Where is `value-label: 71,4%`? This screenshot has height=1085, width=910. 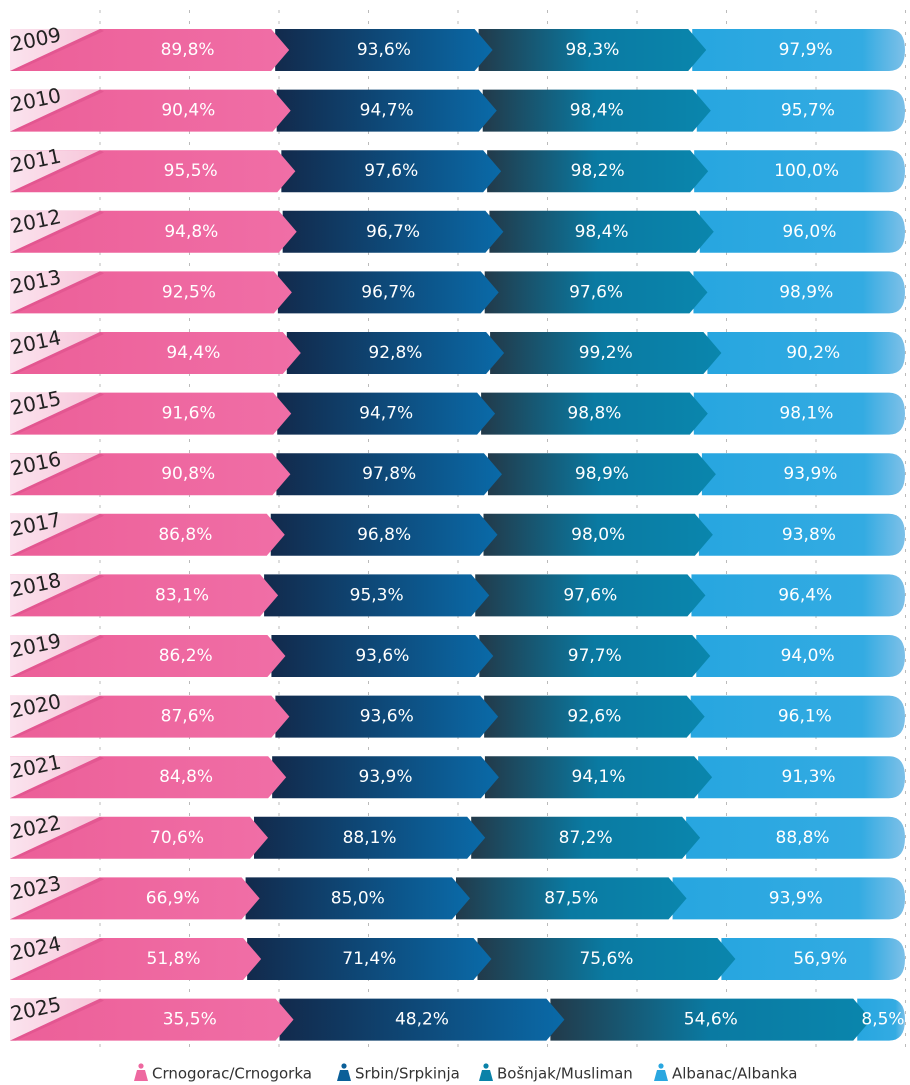
value-label: 71,4% is located at coordinates (369, 959).